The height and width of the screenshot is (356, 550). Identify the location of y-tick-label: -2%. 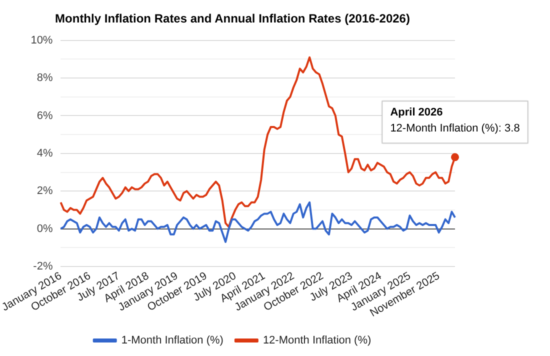
(43, 266).